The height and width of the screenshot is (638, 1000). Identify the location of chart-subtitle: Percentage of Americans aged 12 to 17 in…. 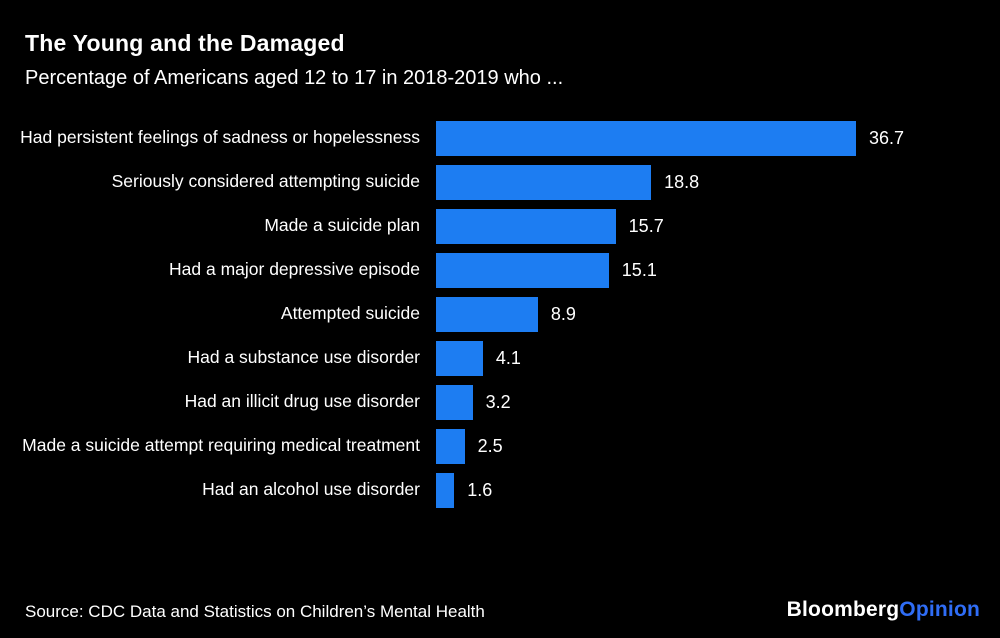
(294, 78).